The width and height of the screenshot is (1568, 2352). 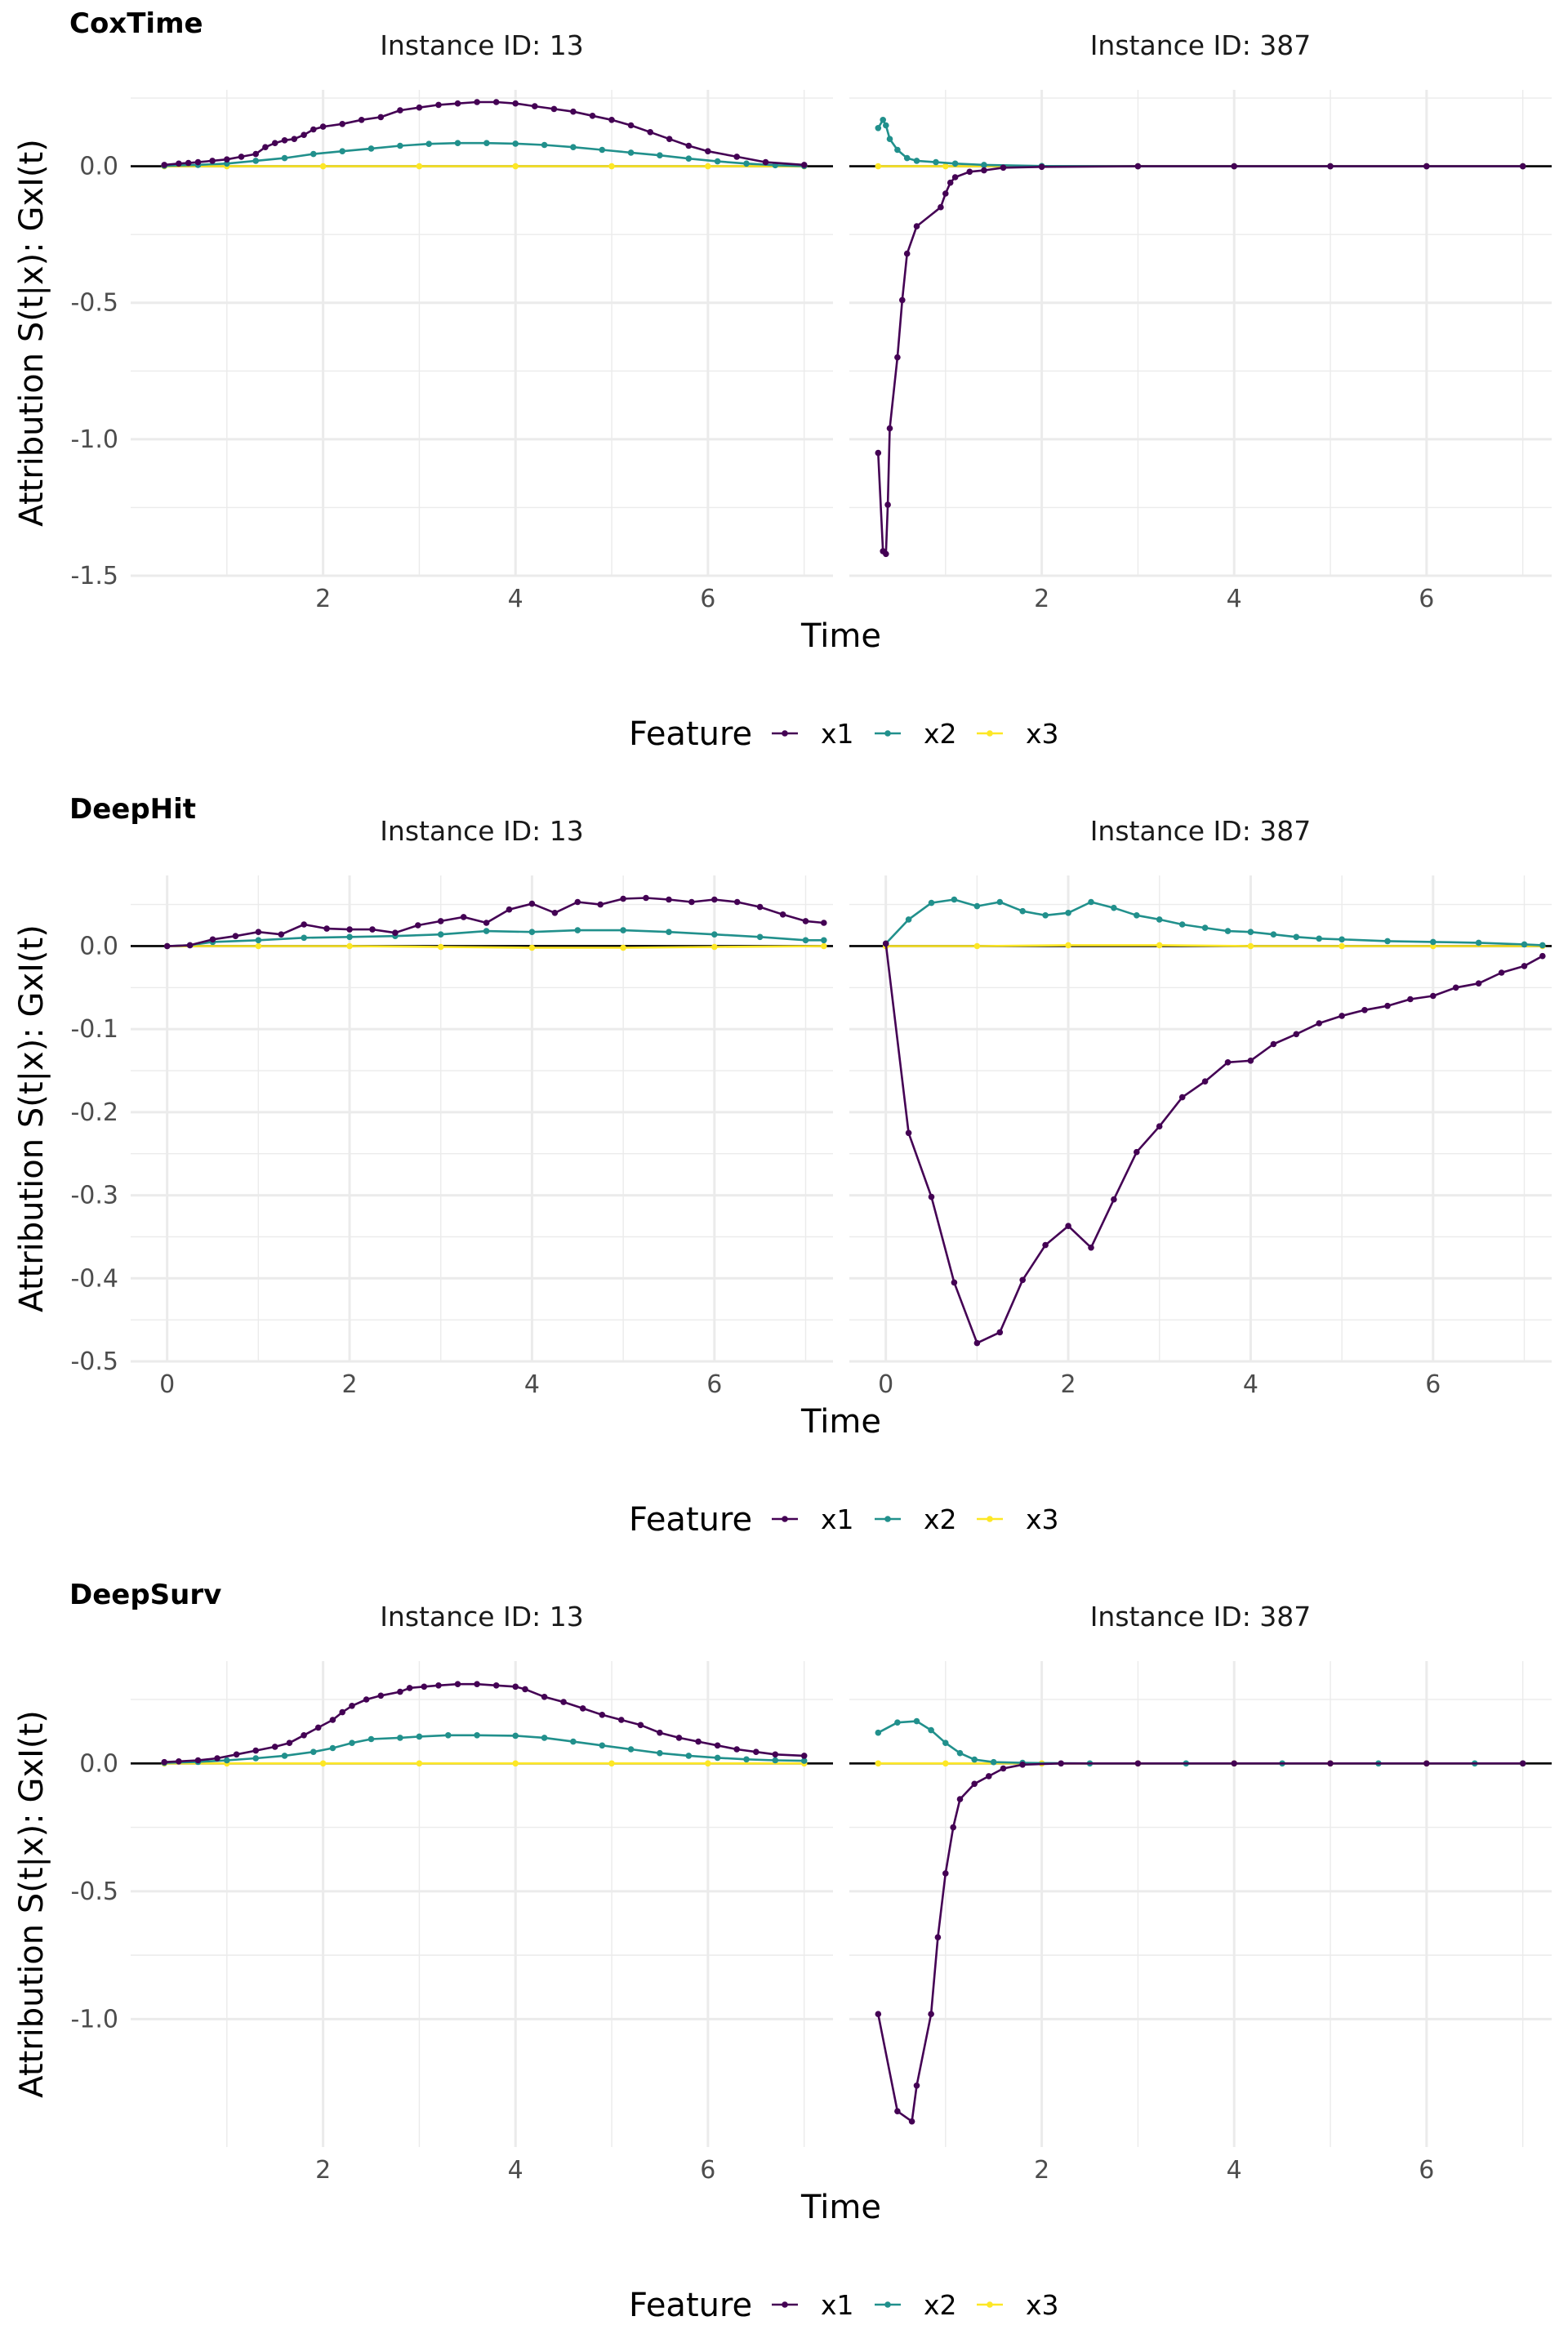 I want to click on series-x3, so click(x=485, y=1763).